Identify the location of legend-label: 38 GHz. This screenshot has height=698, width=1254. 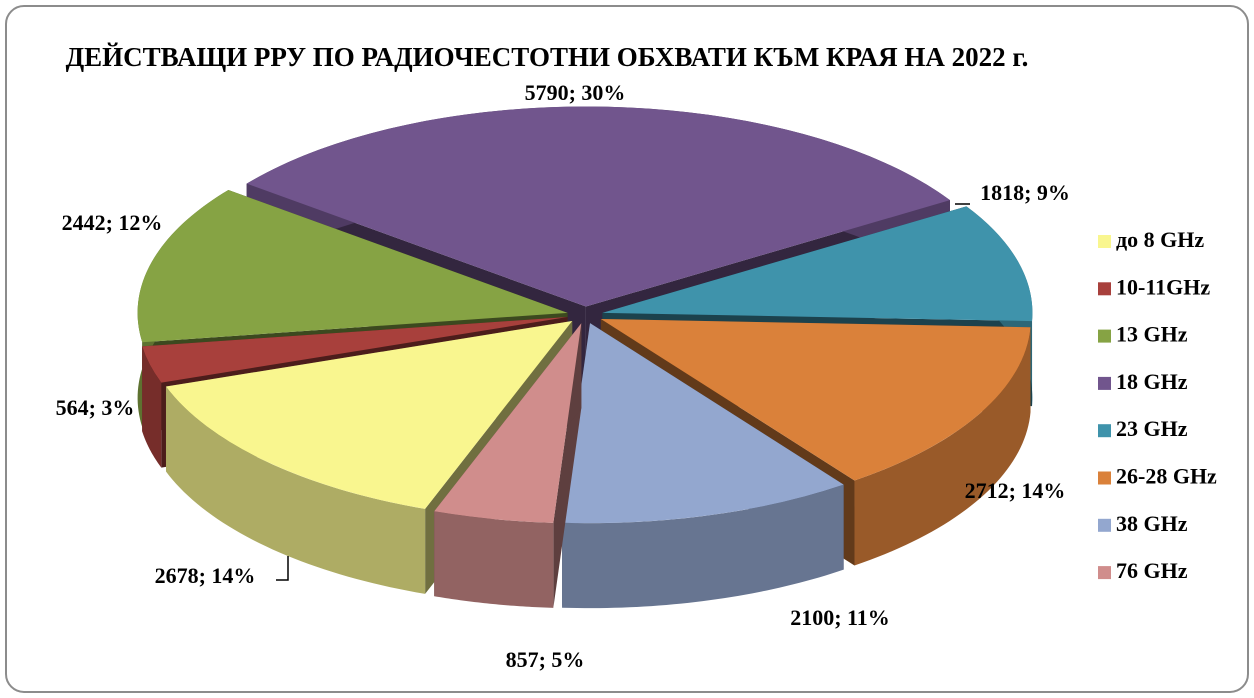
(1152, 523).